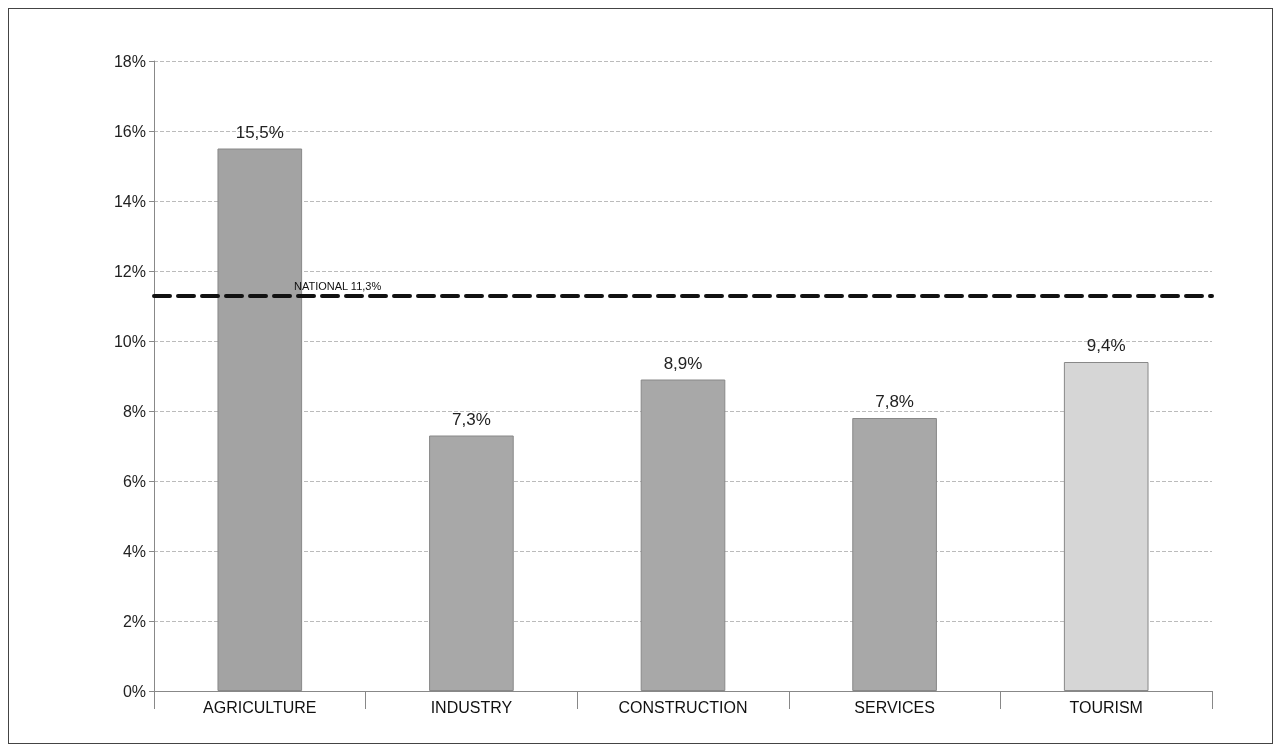  Describe the element at coordinates (471, 419) in the screenshot. I see `data-label: 7,3%` at that location.